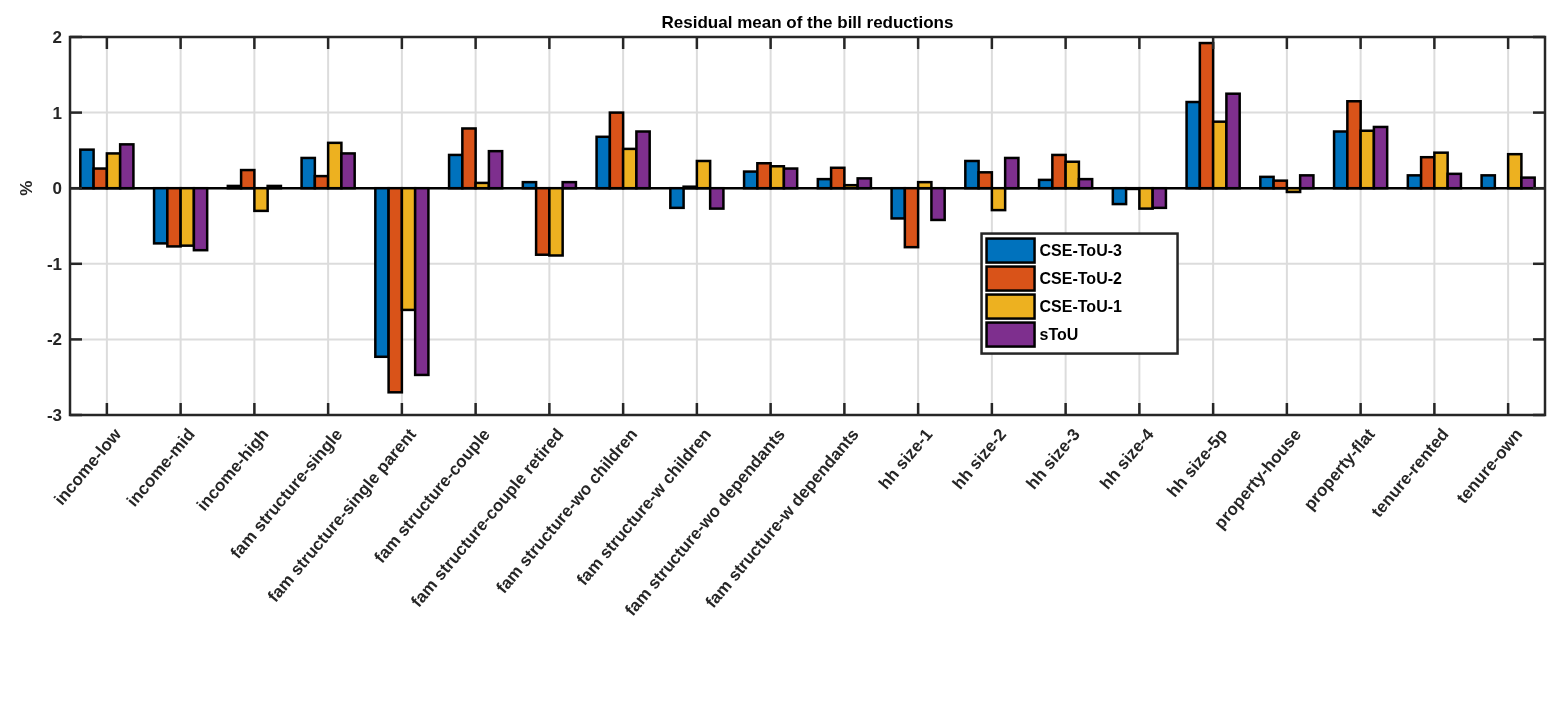 The height and width of the screenshot is (725, 1557). Describe the element at coordinates (54, 340) in the screenshot. I see `y-tick-label: -2` at that location.